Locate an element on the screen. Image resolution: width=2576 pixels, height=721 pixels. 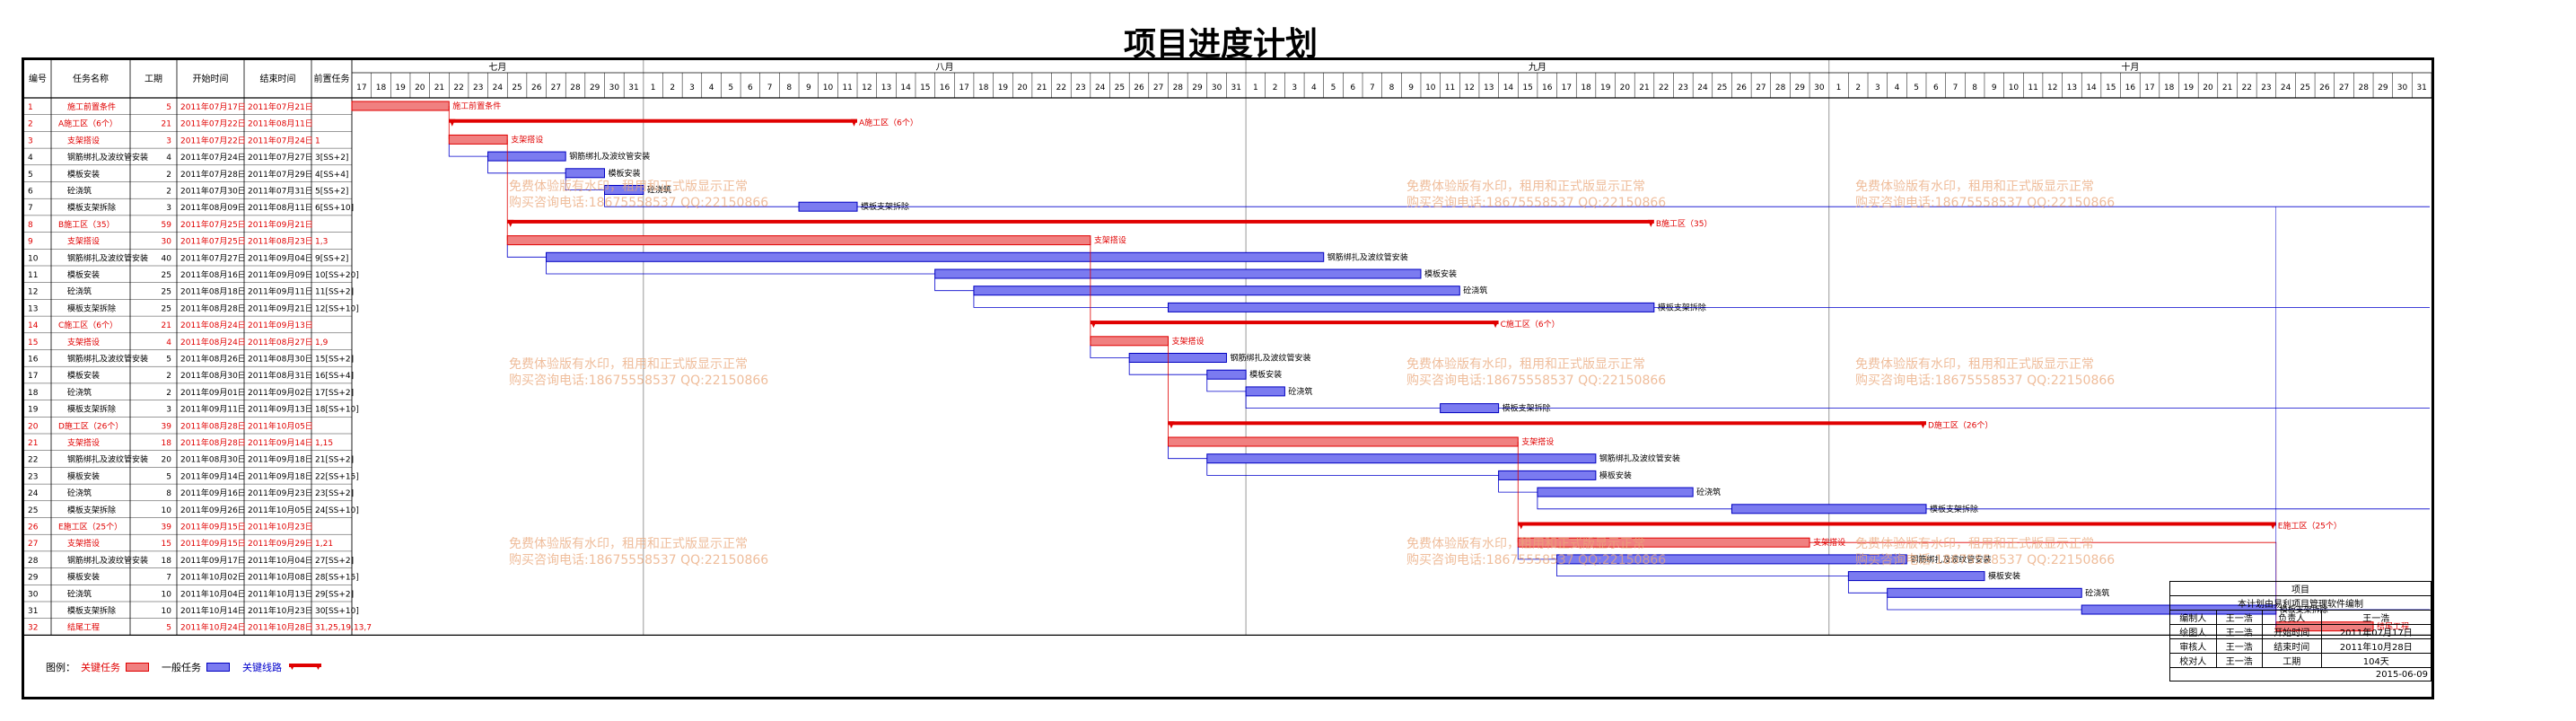
day-label: 23 is located at coordinates (1080, 88).